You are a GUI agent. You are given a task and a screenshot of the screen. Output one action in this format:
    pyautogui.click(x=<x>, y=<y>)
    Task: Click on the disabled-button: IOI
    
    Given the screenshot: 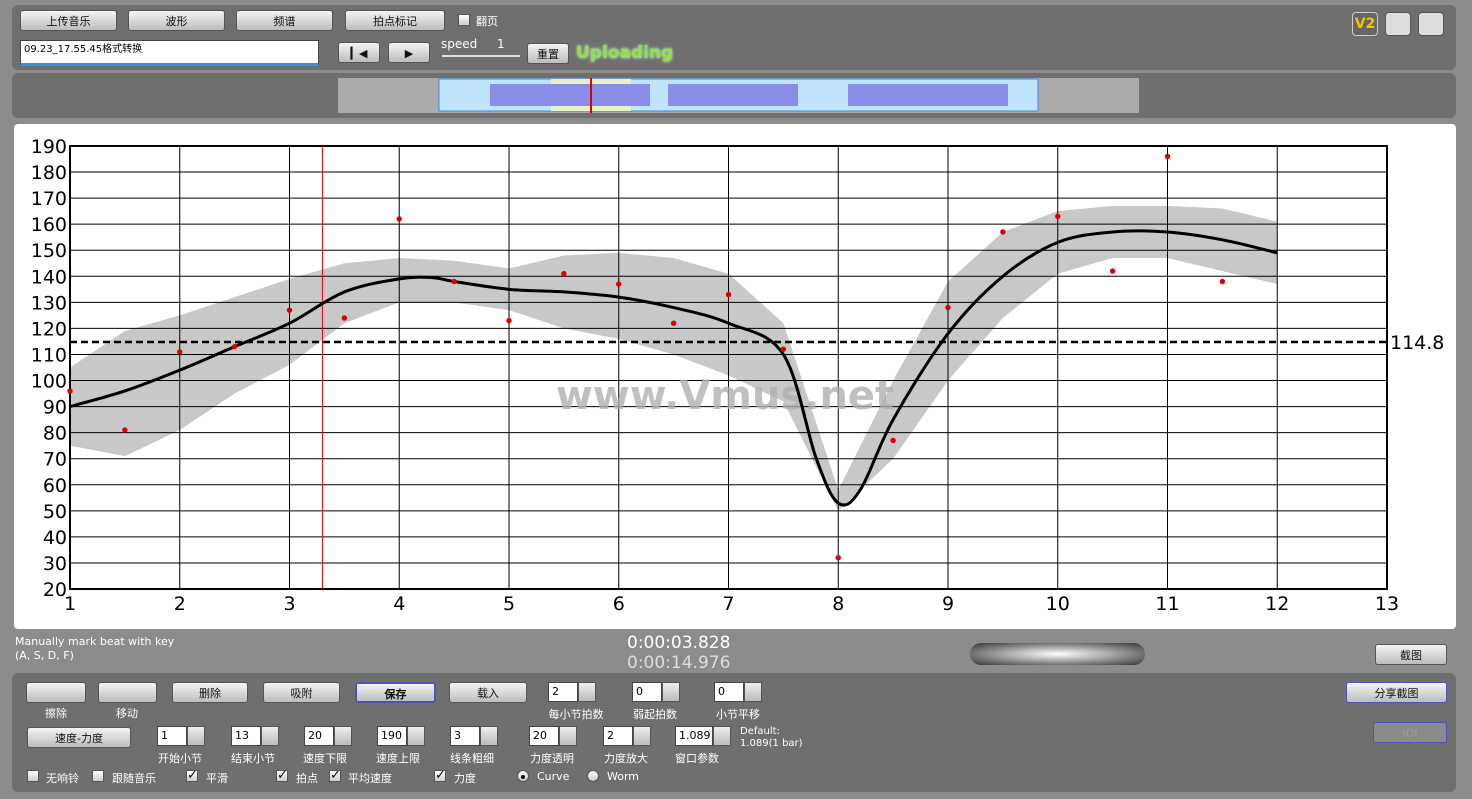 What is the action you would take?
    pyautogui.click(x=1410, y=732)
    